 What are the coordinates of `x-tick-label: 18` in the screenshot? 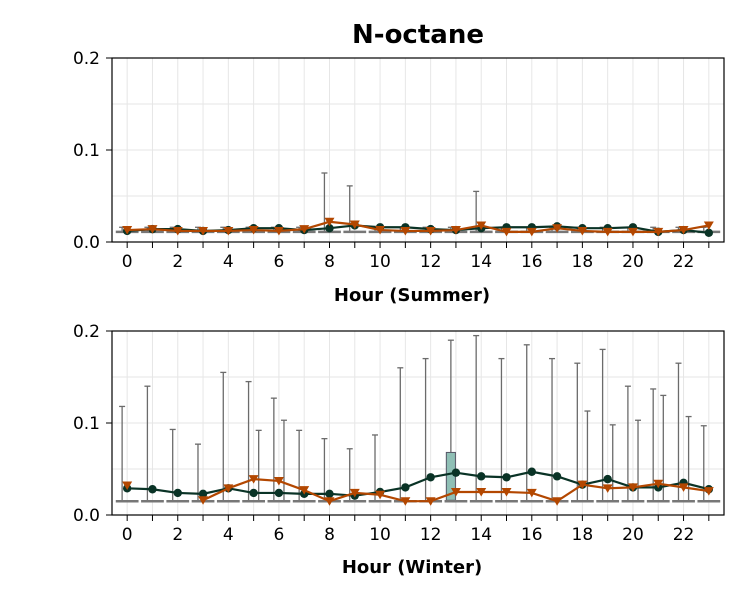 It's located at (583, 535).